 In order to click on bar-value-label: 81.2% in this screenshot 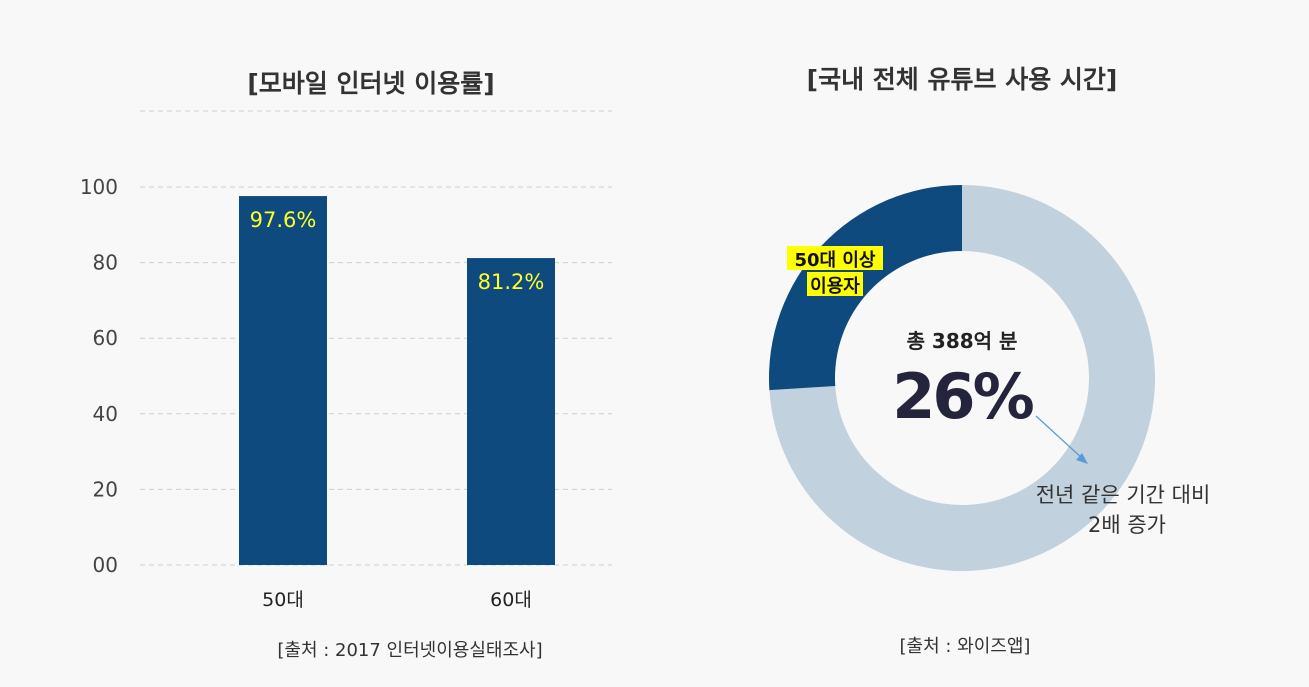, I will do `click(511, 282)`.